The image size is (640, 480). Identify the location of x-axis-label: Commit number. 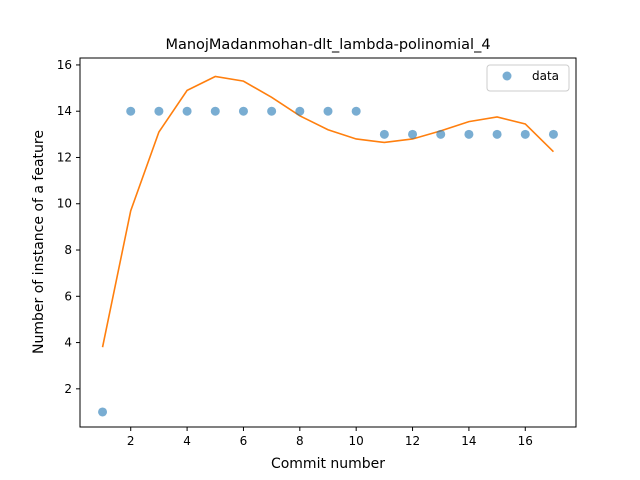
(328, 464).